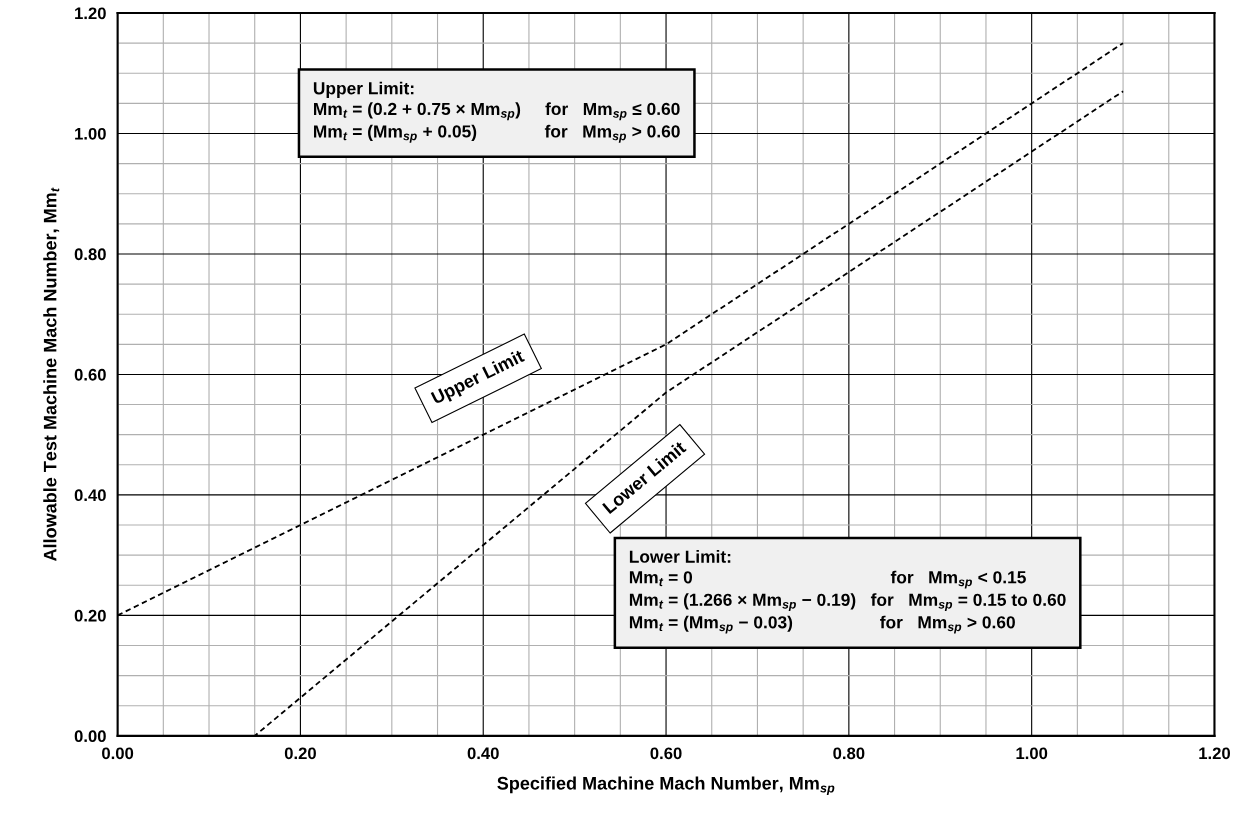 This screenshot has width=1238, height=814. I want to click on text: Lower Limit: Mm$_{t}$ = 0 for Mm$_{sp}$ < 0.15 Mm$_{t}$ = (1.266 × Mm$_{sp}$ − 0.19) for Mm$_{sp}$ = 0.15 to 0.60 Mm$_{t}$ = (Mm$_{sp}$ − 0.03) for Mm$_{sp}$ > 0.60, so click(847, 592).